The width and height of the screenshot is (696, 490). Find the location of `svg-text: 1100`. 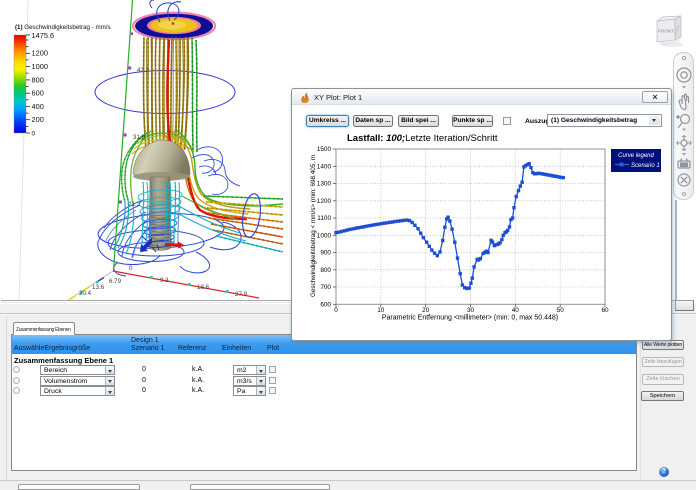

svg-text: 1100 is located at coordinates (324, 218).